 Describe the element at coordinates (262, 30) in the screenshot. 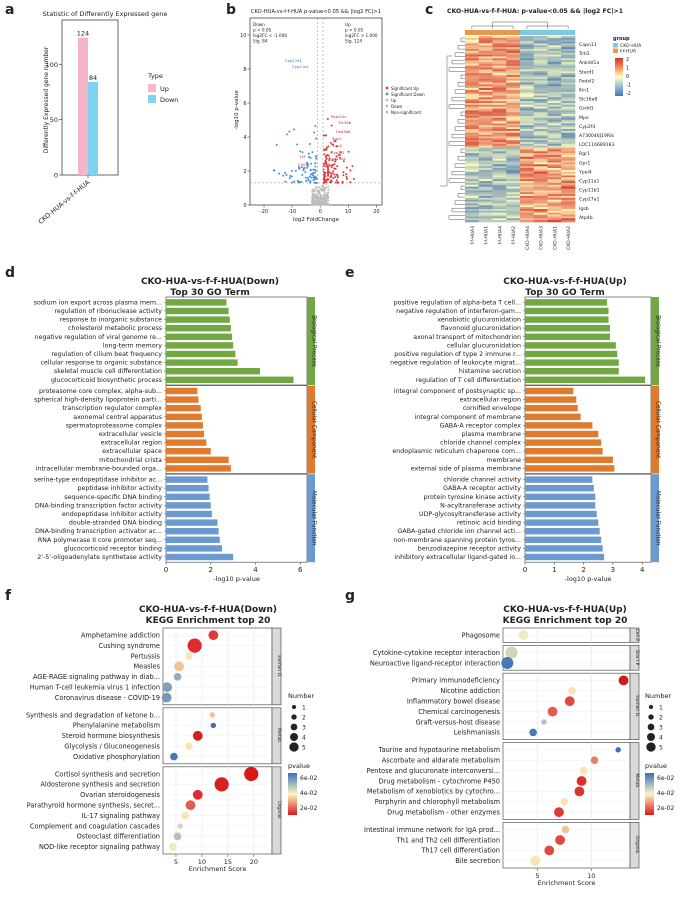

I see `stats-down-text: p < 0.05` at that location.